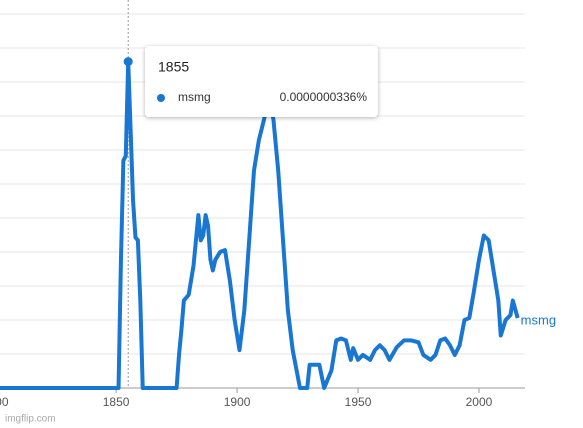  What do you see at coordinates (194, 97) in the screenshot?
I see `tooltip-series: msmg` at bounding box center [194, 97].